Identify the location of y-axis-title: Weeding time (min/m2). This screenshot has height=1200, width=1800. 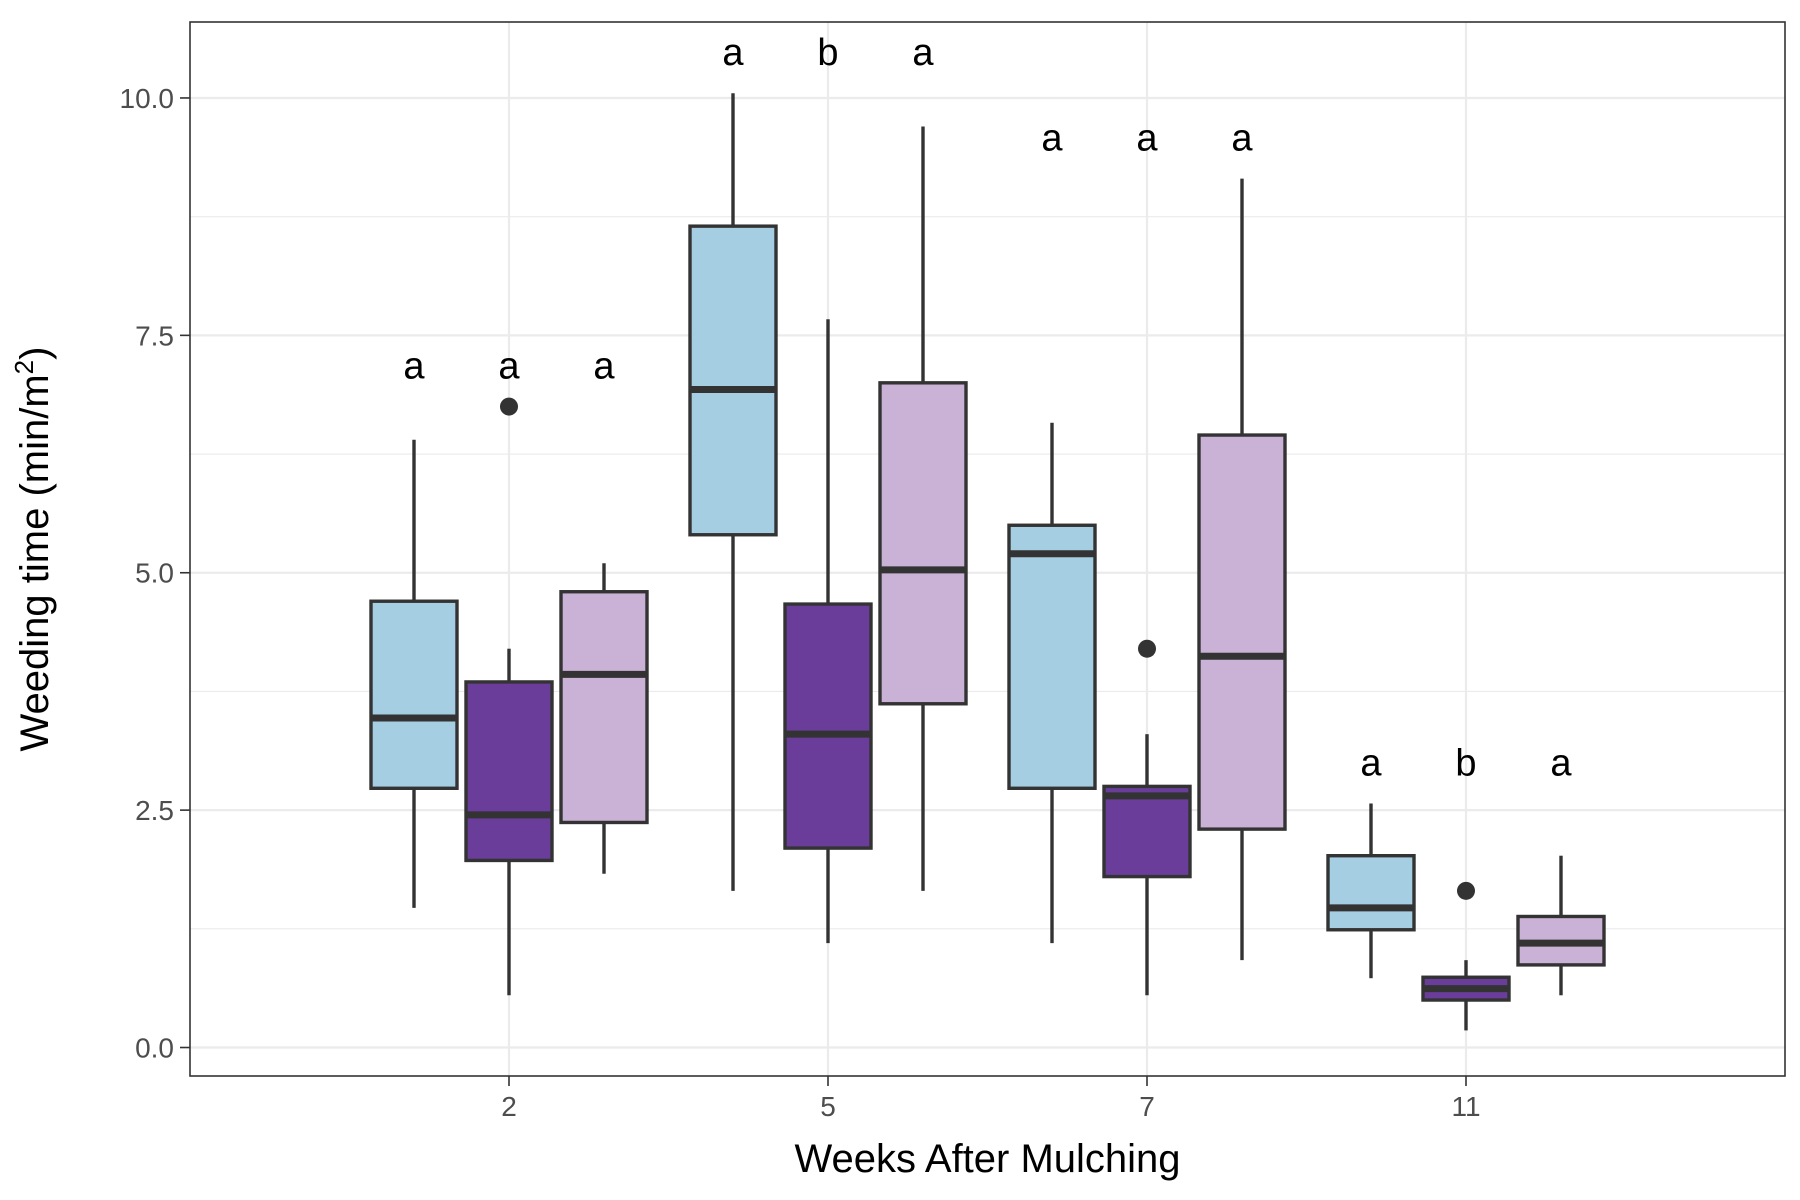
(33, 549).